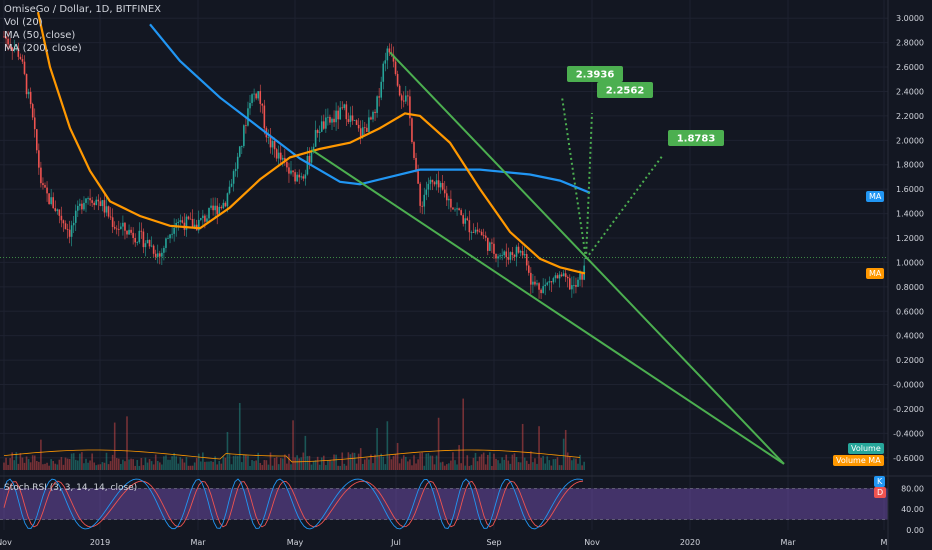  I want to click on stoch-k-line, so click(293, 504).